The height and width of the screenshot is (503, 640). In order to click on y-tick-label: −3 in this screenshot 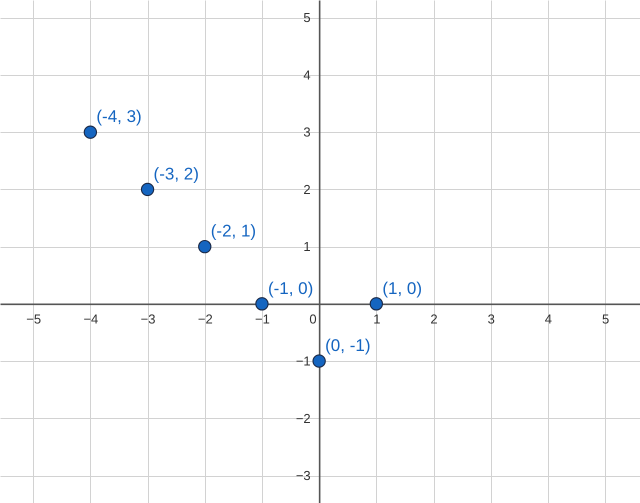, I will do `click(303, 476)`.